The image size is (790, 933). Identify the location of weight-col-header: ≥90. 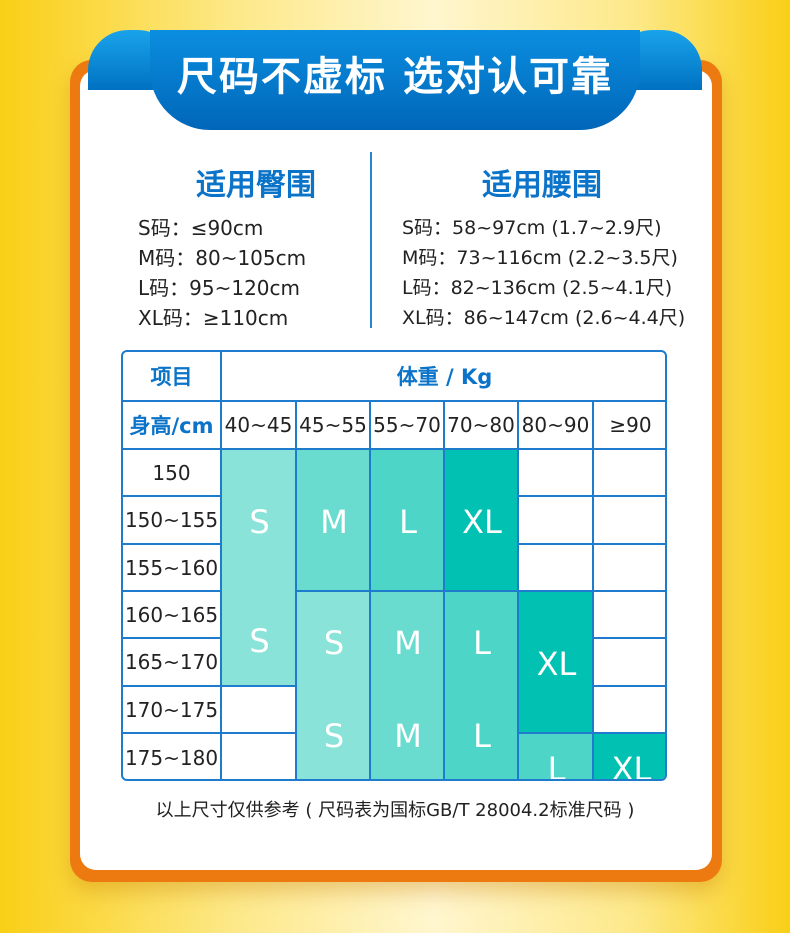
(629, 426).